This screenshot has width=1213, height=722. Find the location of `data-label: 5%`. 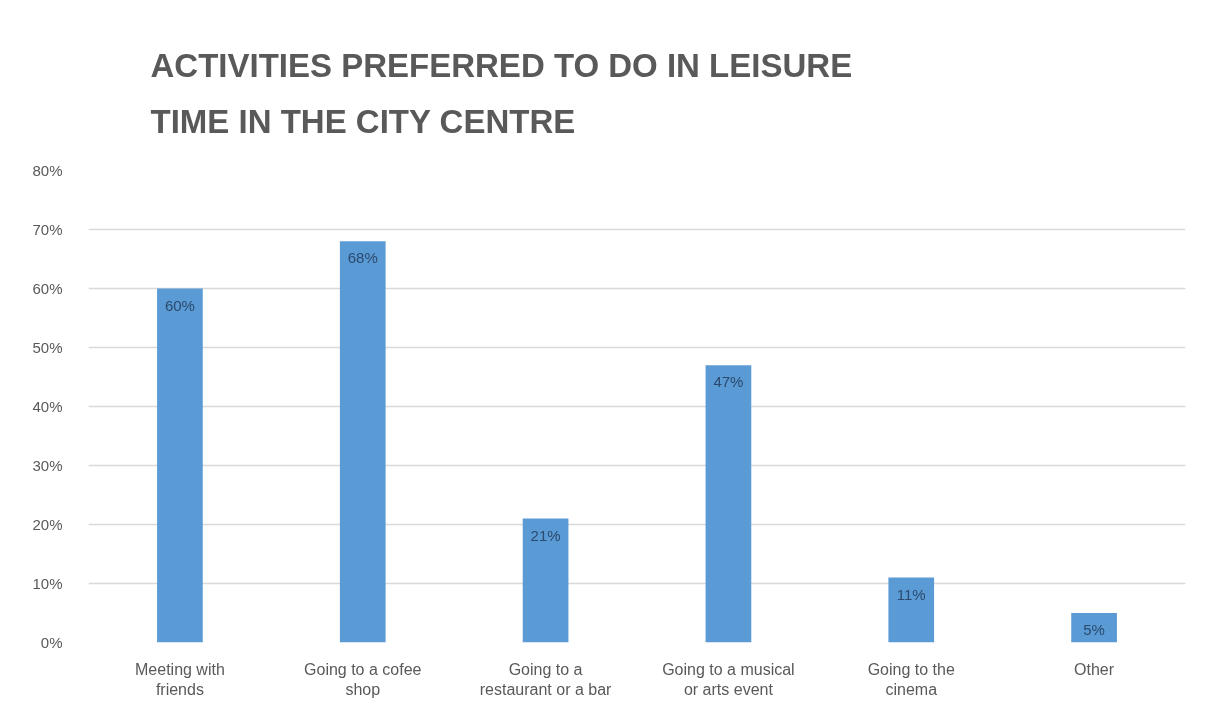

data-label: 5% is located at coordinates (1094, 629).